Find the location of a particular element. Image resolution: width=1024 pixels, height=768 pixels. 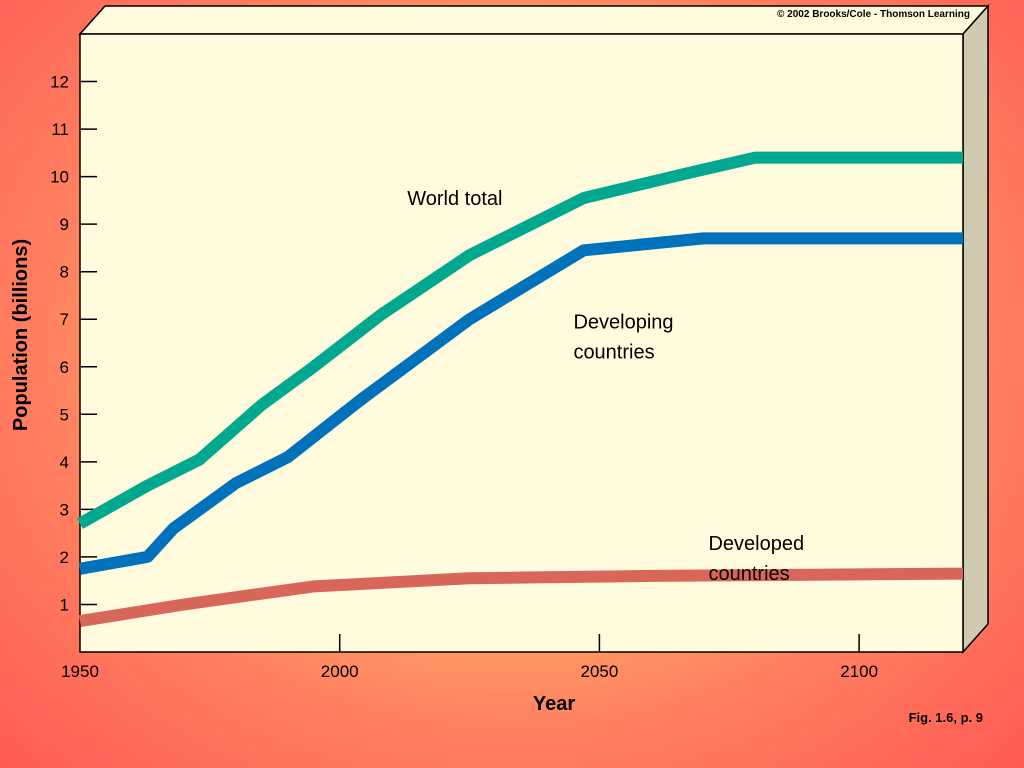

y-axis-title: Population (billions) is located at coordinates (21, 335).